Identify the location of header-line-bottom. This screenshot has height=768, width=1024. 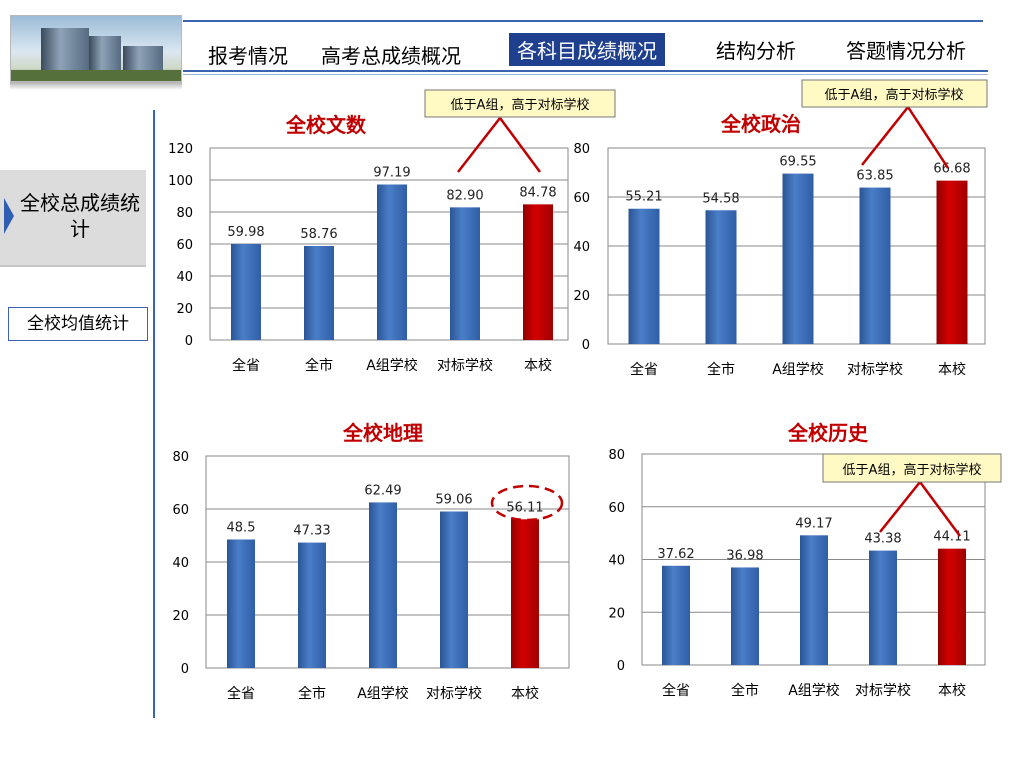
(585, 71).